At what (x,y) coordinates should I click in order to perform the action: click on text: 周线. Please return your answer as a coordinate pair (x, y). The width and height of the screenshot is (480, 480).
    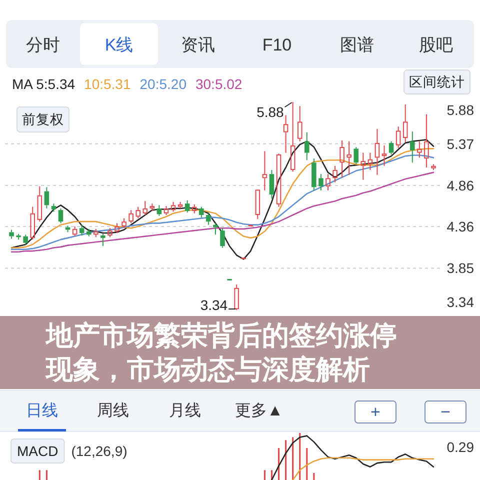
    Looking at the image, I should click on (113, 411).